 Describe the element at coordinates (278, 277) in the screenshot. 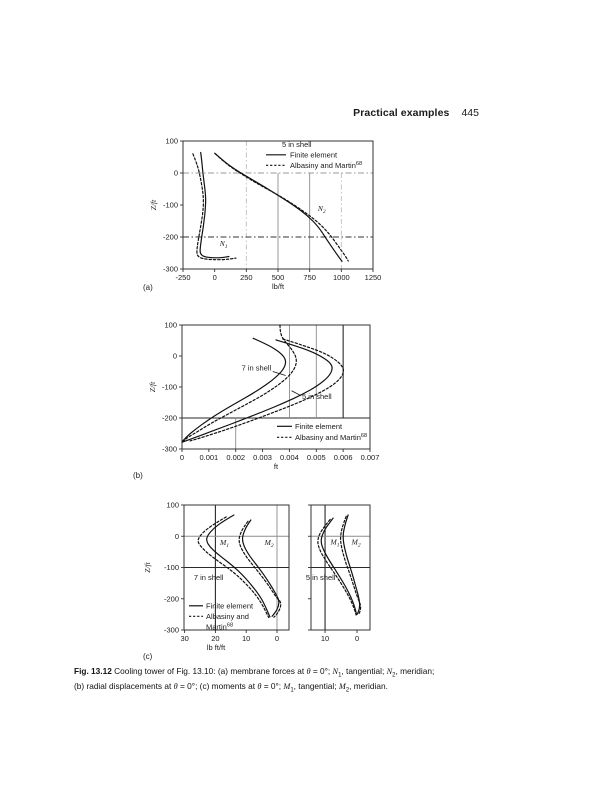

I see `svg-text: 500` at that location.